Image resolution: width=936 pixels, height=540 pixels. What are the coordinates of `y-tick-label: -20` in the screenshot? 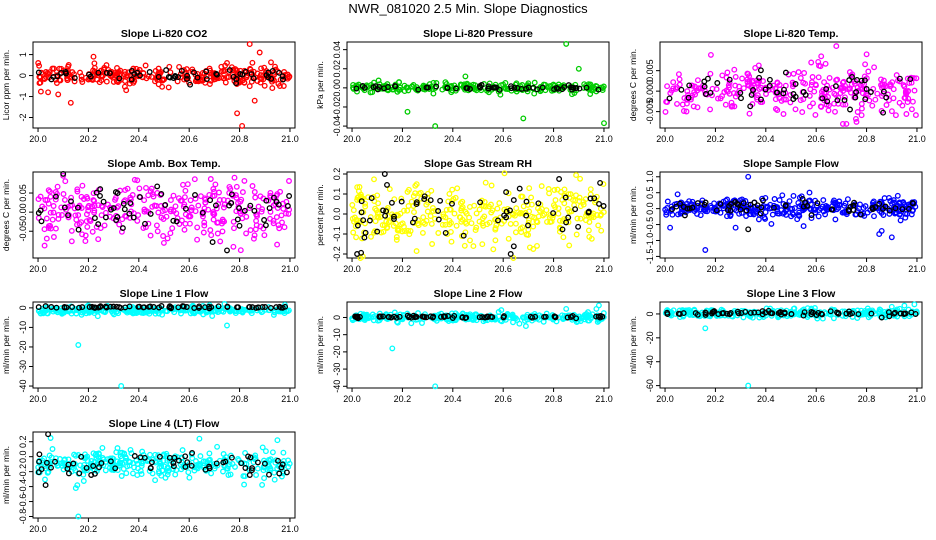 It's located at (650, 337).